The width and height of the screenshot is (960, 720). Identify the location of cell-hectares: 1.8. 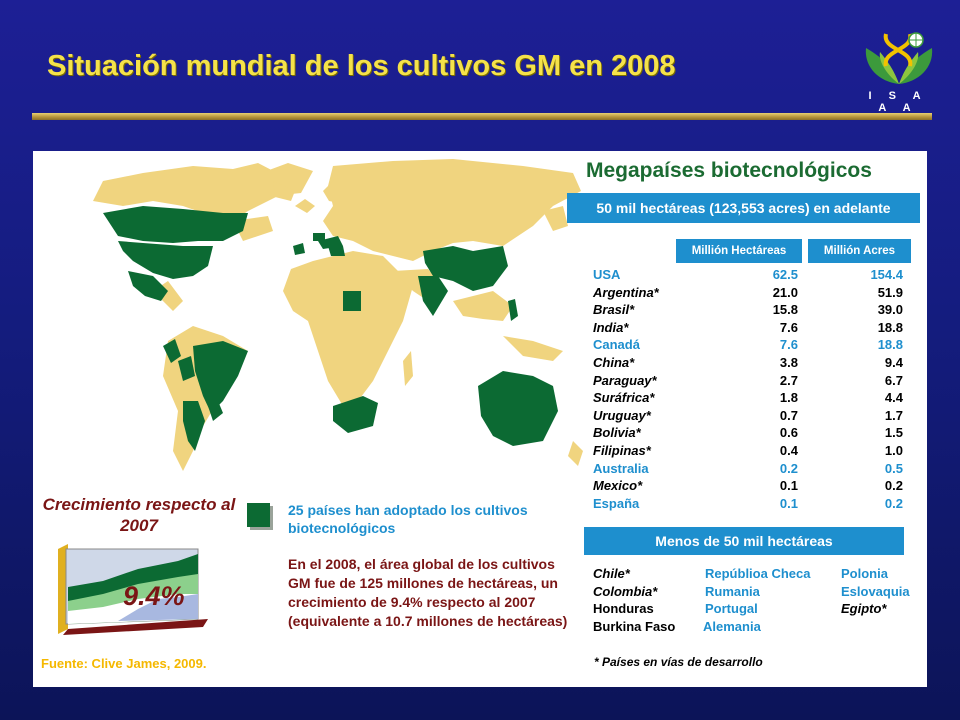
(788, 398).